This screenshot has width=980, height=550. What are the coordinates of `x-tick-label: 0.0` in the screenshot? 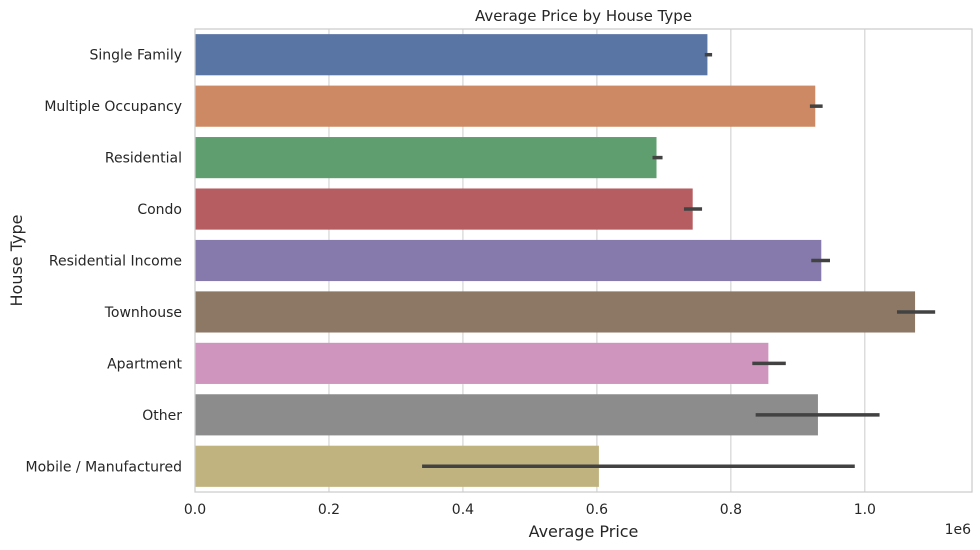 It's located at (195, 510).